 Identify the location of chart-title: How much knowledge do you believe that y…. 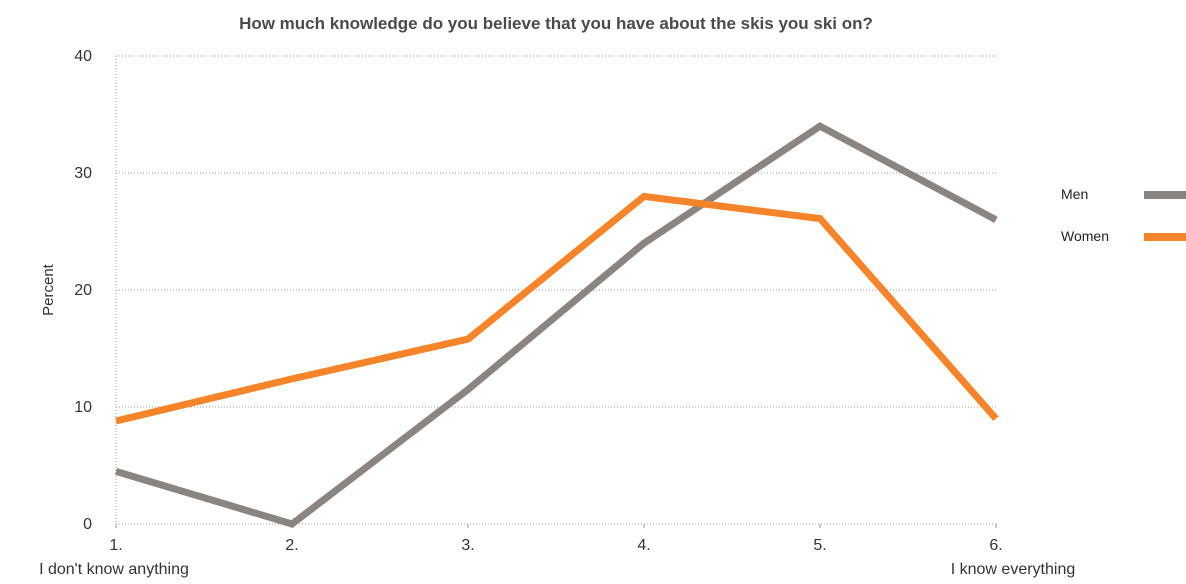
(556, 23).